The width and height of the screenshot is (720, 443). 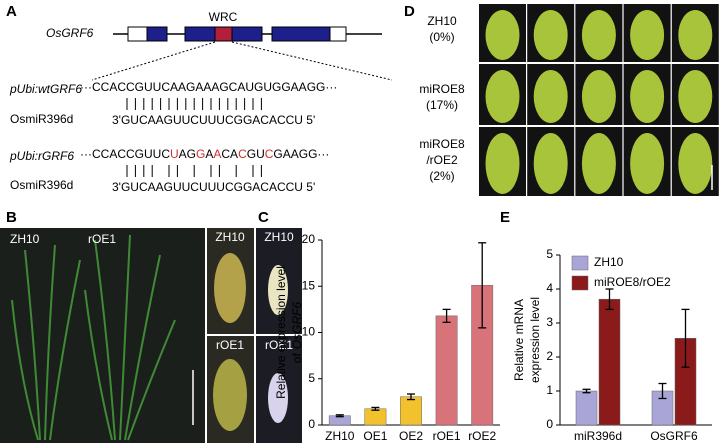 What do you see at coordinates (442, 21) in the screenshot?
I see `row-label: ZH10` at bounding box center [442, 21].